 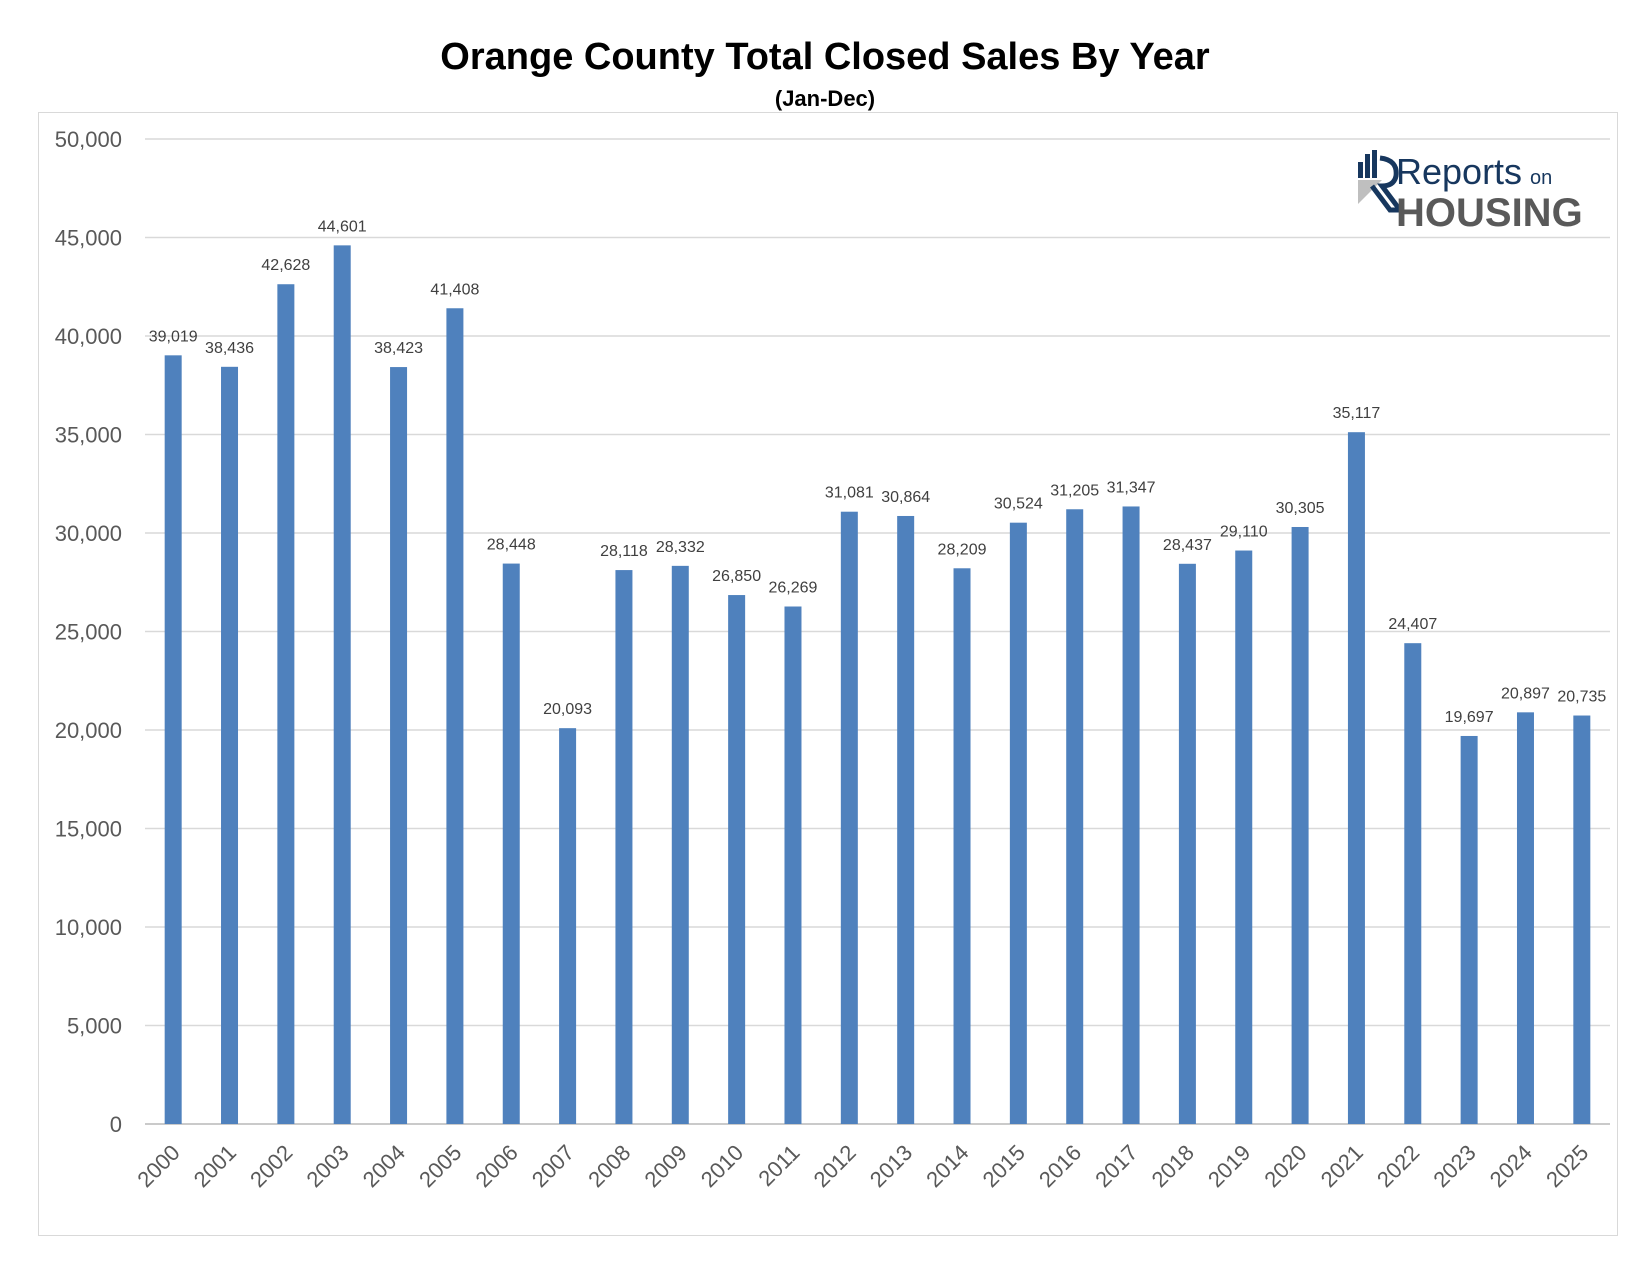 What do you see at coordinates (609, 1166) in the screenshot?
I see `x-tick-label: 2008` at bounding box center [609, 1166].